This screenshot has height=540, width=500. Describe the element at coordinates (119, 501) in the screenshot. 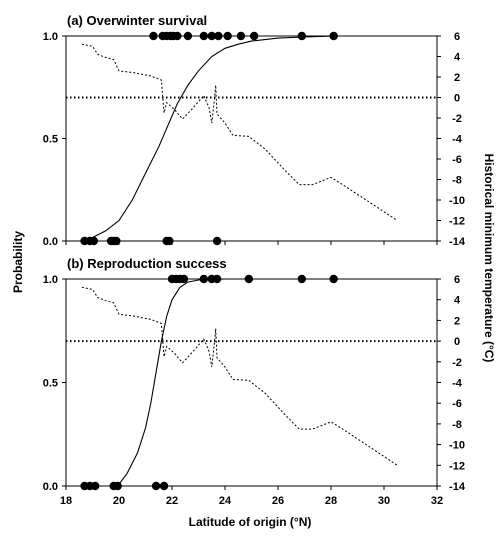

I see `panel-b-x-tick-label: 20` at that location.